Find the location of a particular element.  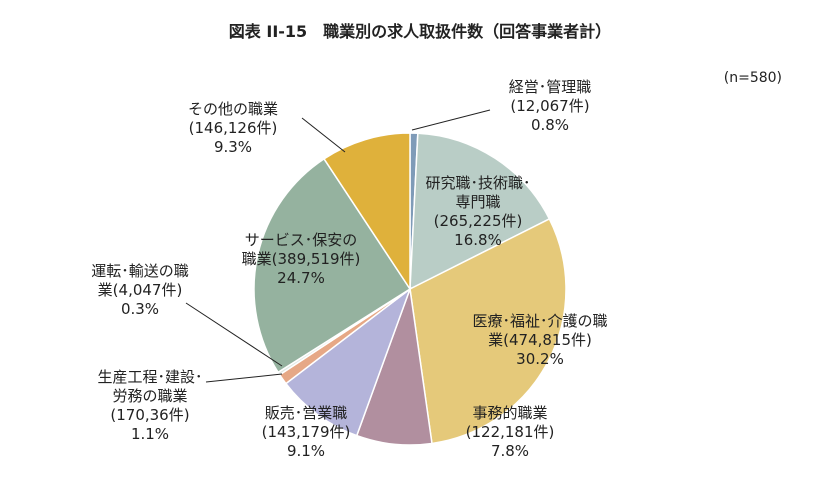

slice-percent-label: 16.8% is located at coordinates (478, 240).